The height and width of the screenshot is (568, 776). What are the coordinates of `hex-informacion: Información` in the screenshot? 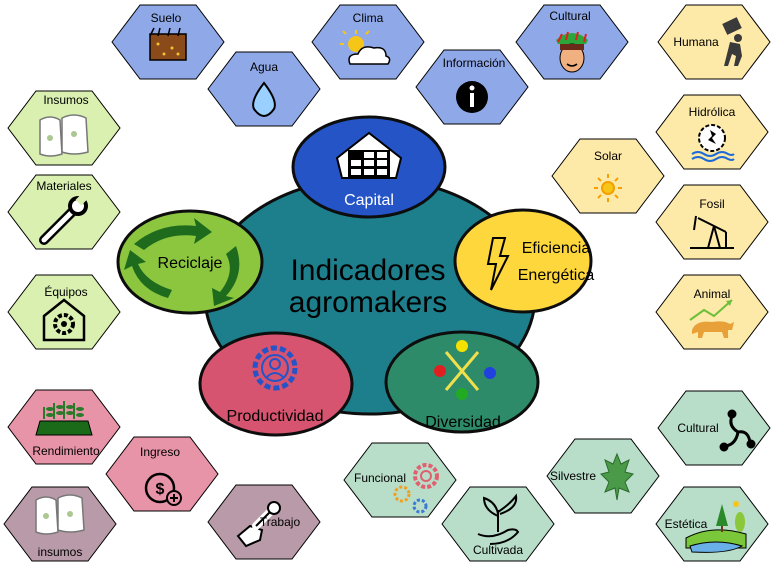 It's located at (472, 87).